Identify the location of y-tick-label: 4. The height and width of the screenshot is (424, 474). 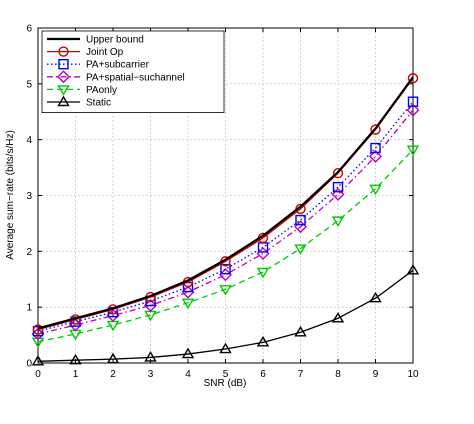
(29, 140).